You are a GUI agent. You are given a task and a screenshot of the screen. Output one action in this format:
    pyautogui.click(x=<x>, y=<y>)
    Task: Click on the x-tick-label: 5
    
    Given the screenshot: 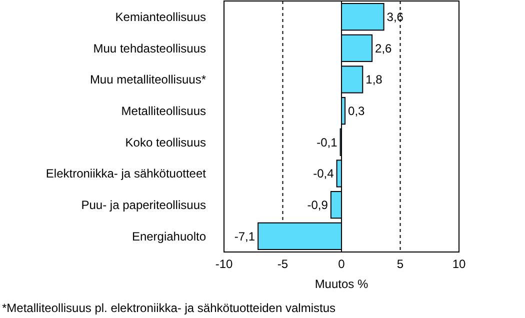 What is the action you would take?
    pyautogui.click(x=400, y=264)
    